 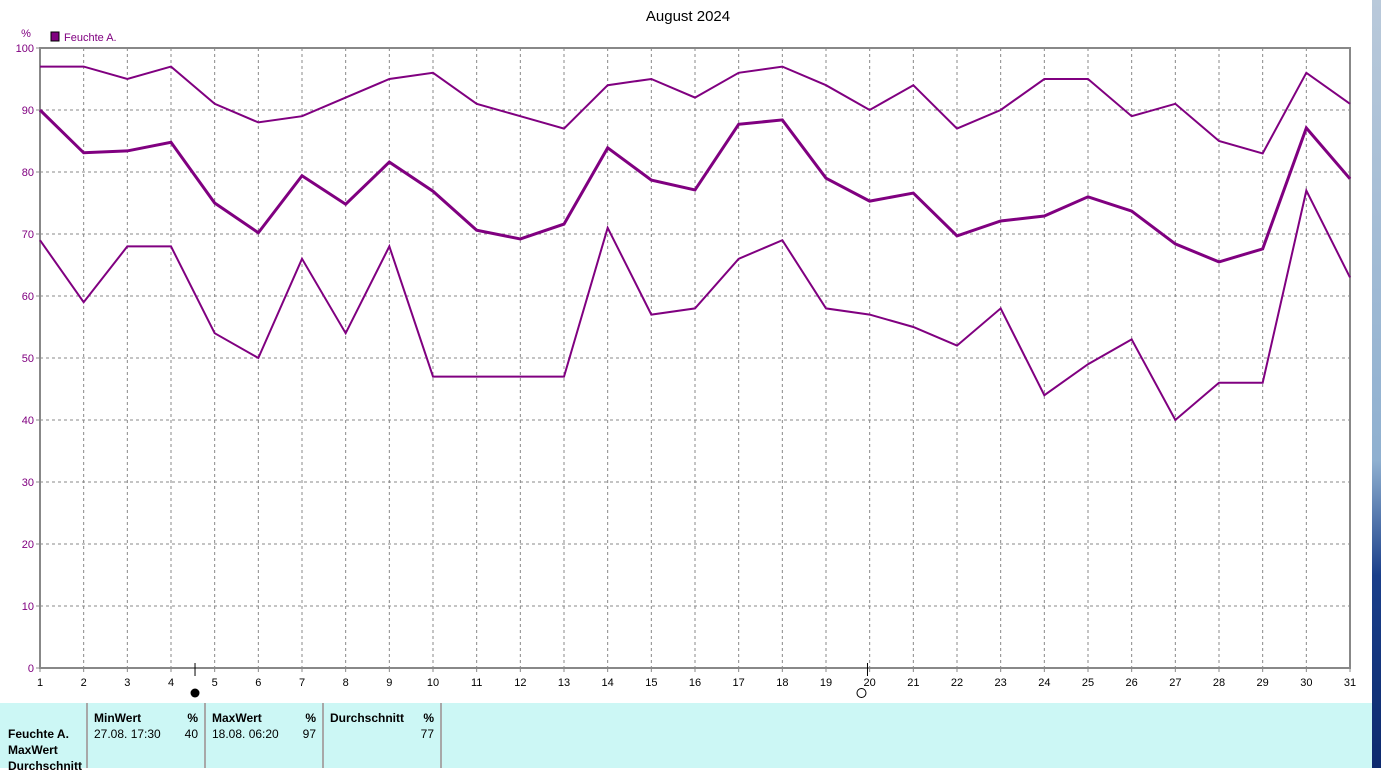 What do you see at coordinates (367, 718) in the screenshot?
I see `avg-header: Durchschnitt` at bounding box center [367, 718].